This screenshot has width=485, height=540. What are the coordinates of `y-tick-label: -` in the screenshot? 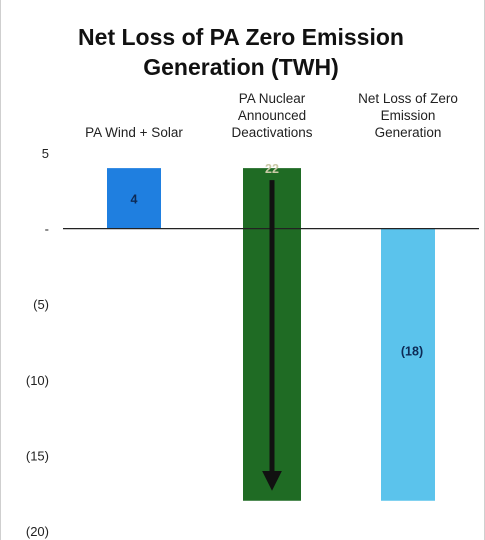 It's located at (47, 229).